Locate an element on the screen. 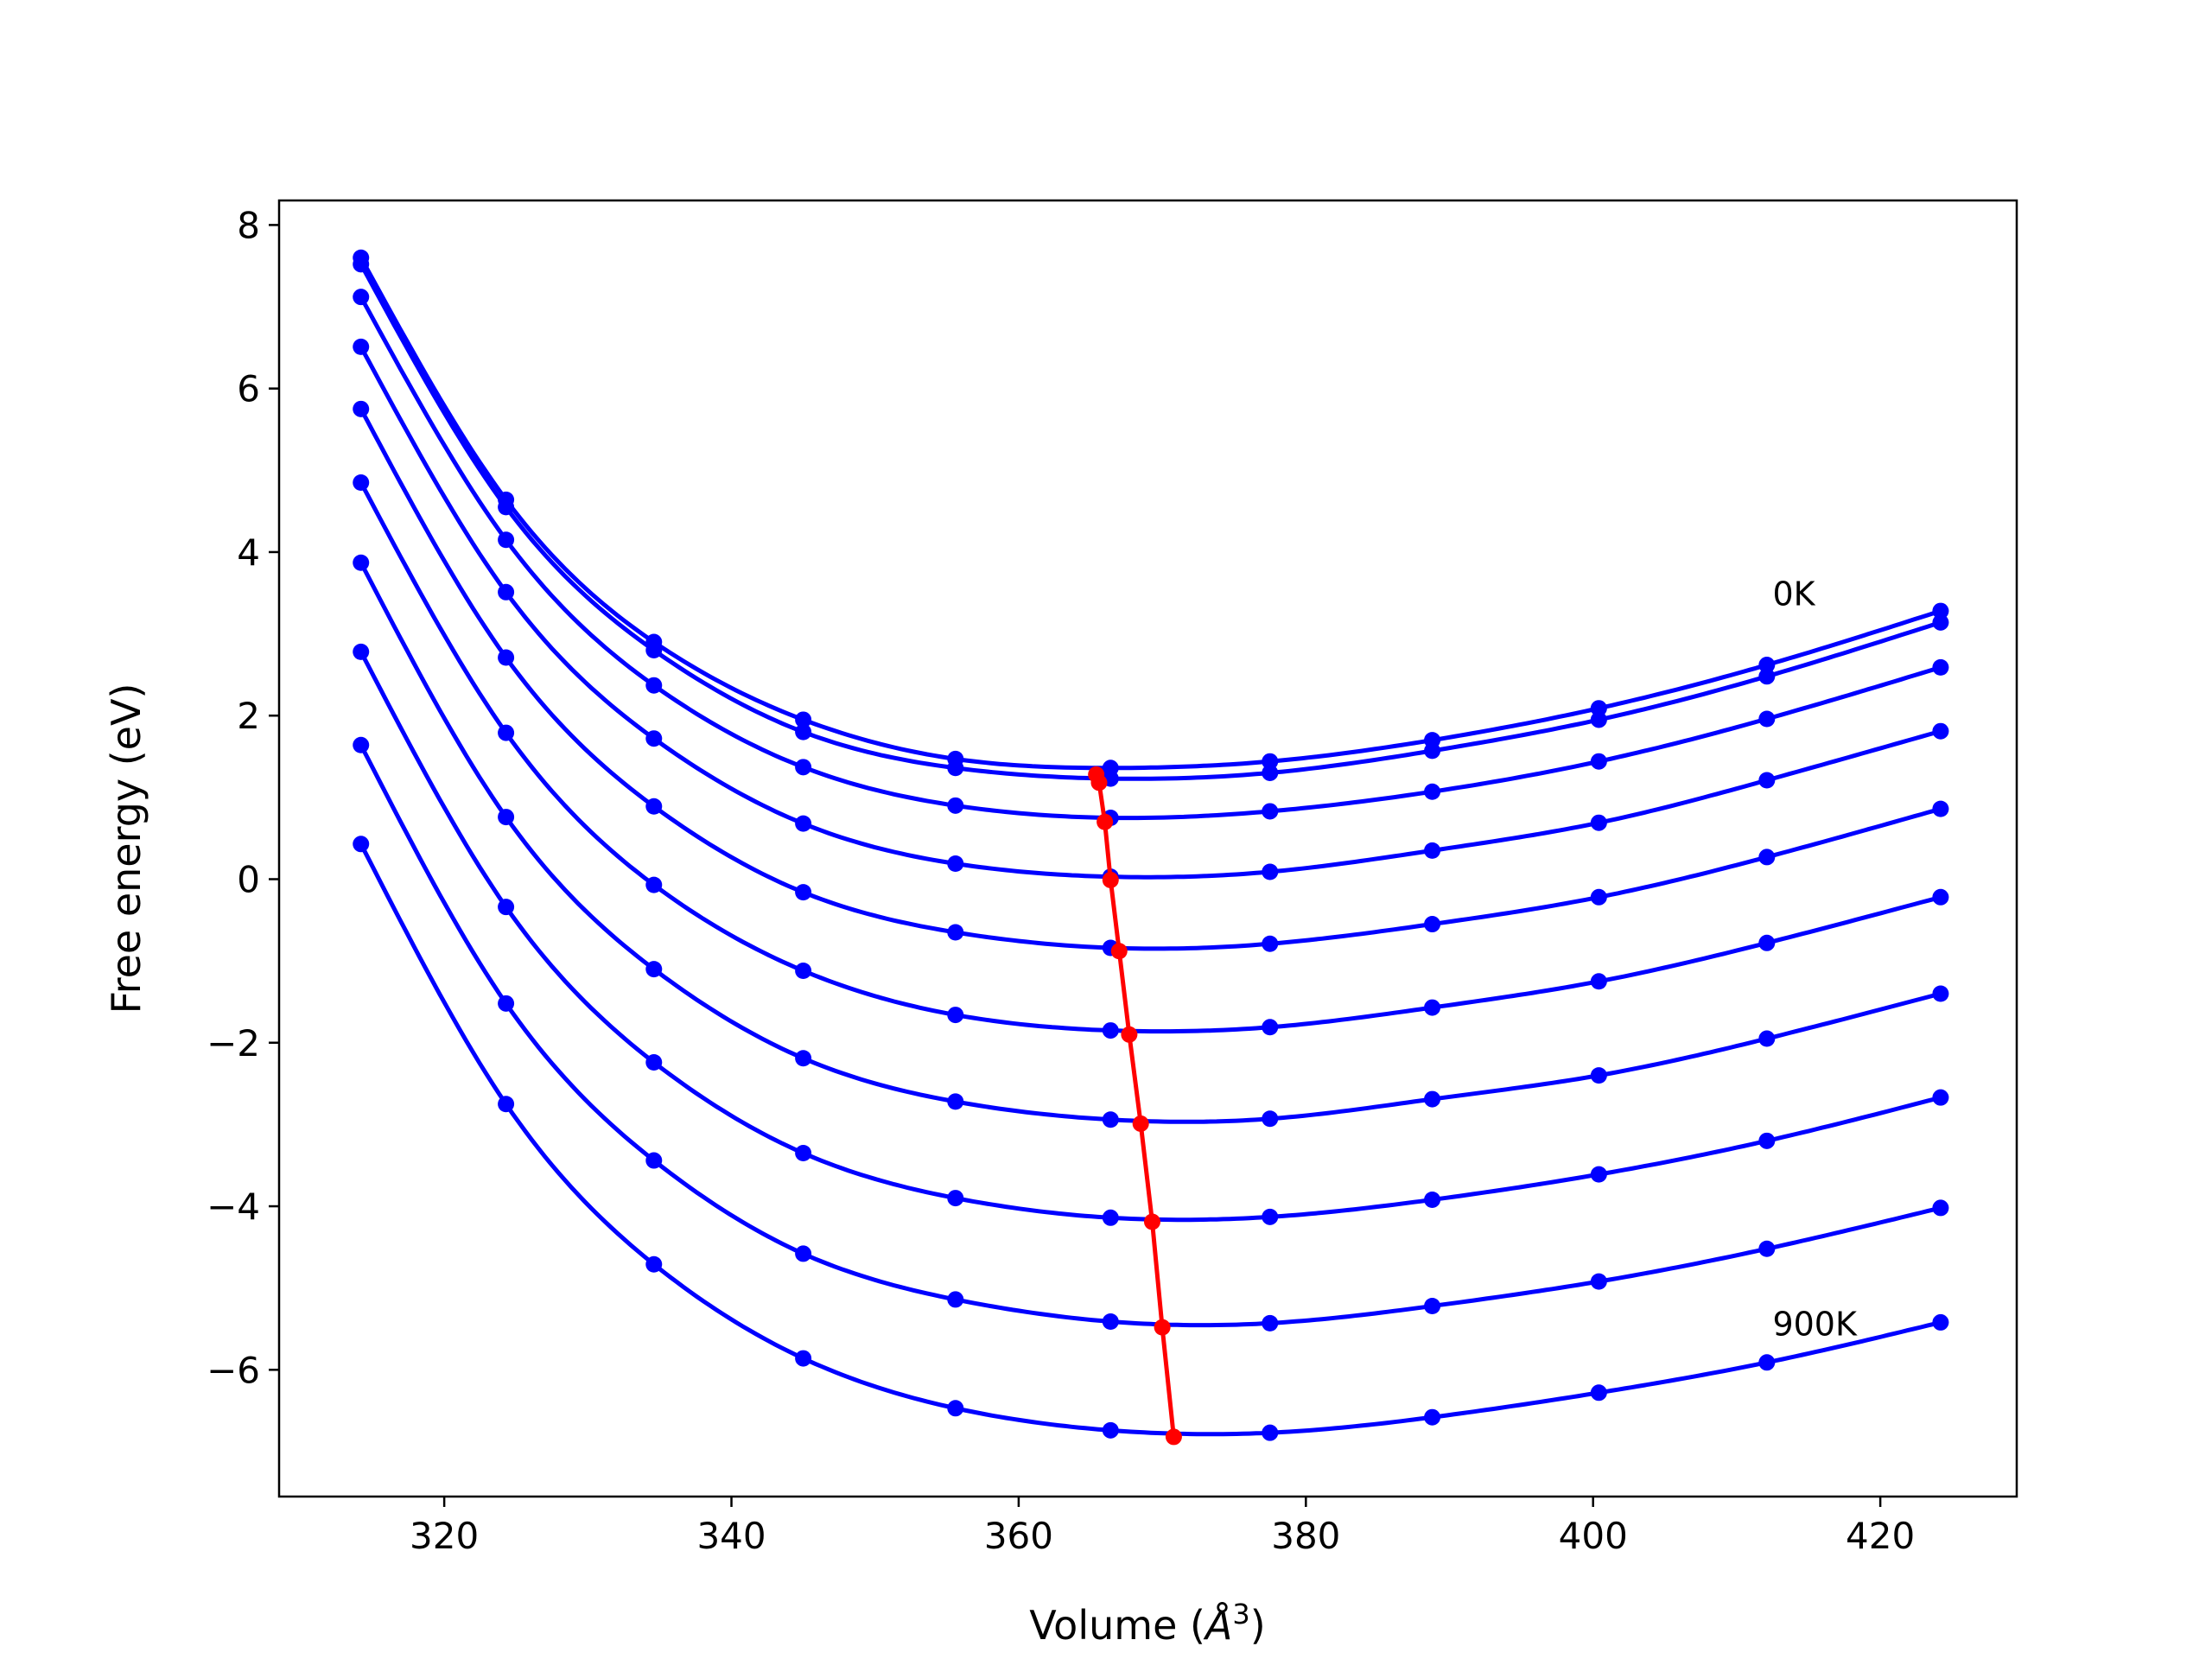 The width and height of the screenshot is (2212, 1659). annotations: 0K 900K is located at coordinates (1815, 959).